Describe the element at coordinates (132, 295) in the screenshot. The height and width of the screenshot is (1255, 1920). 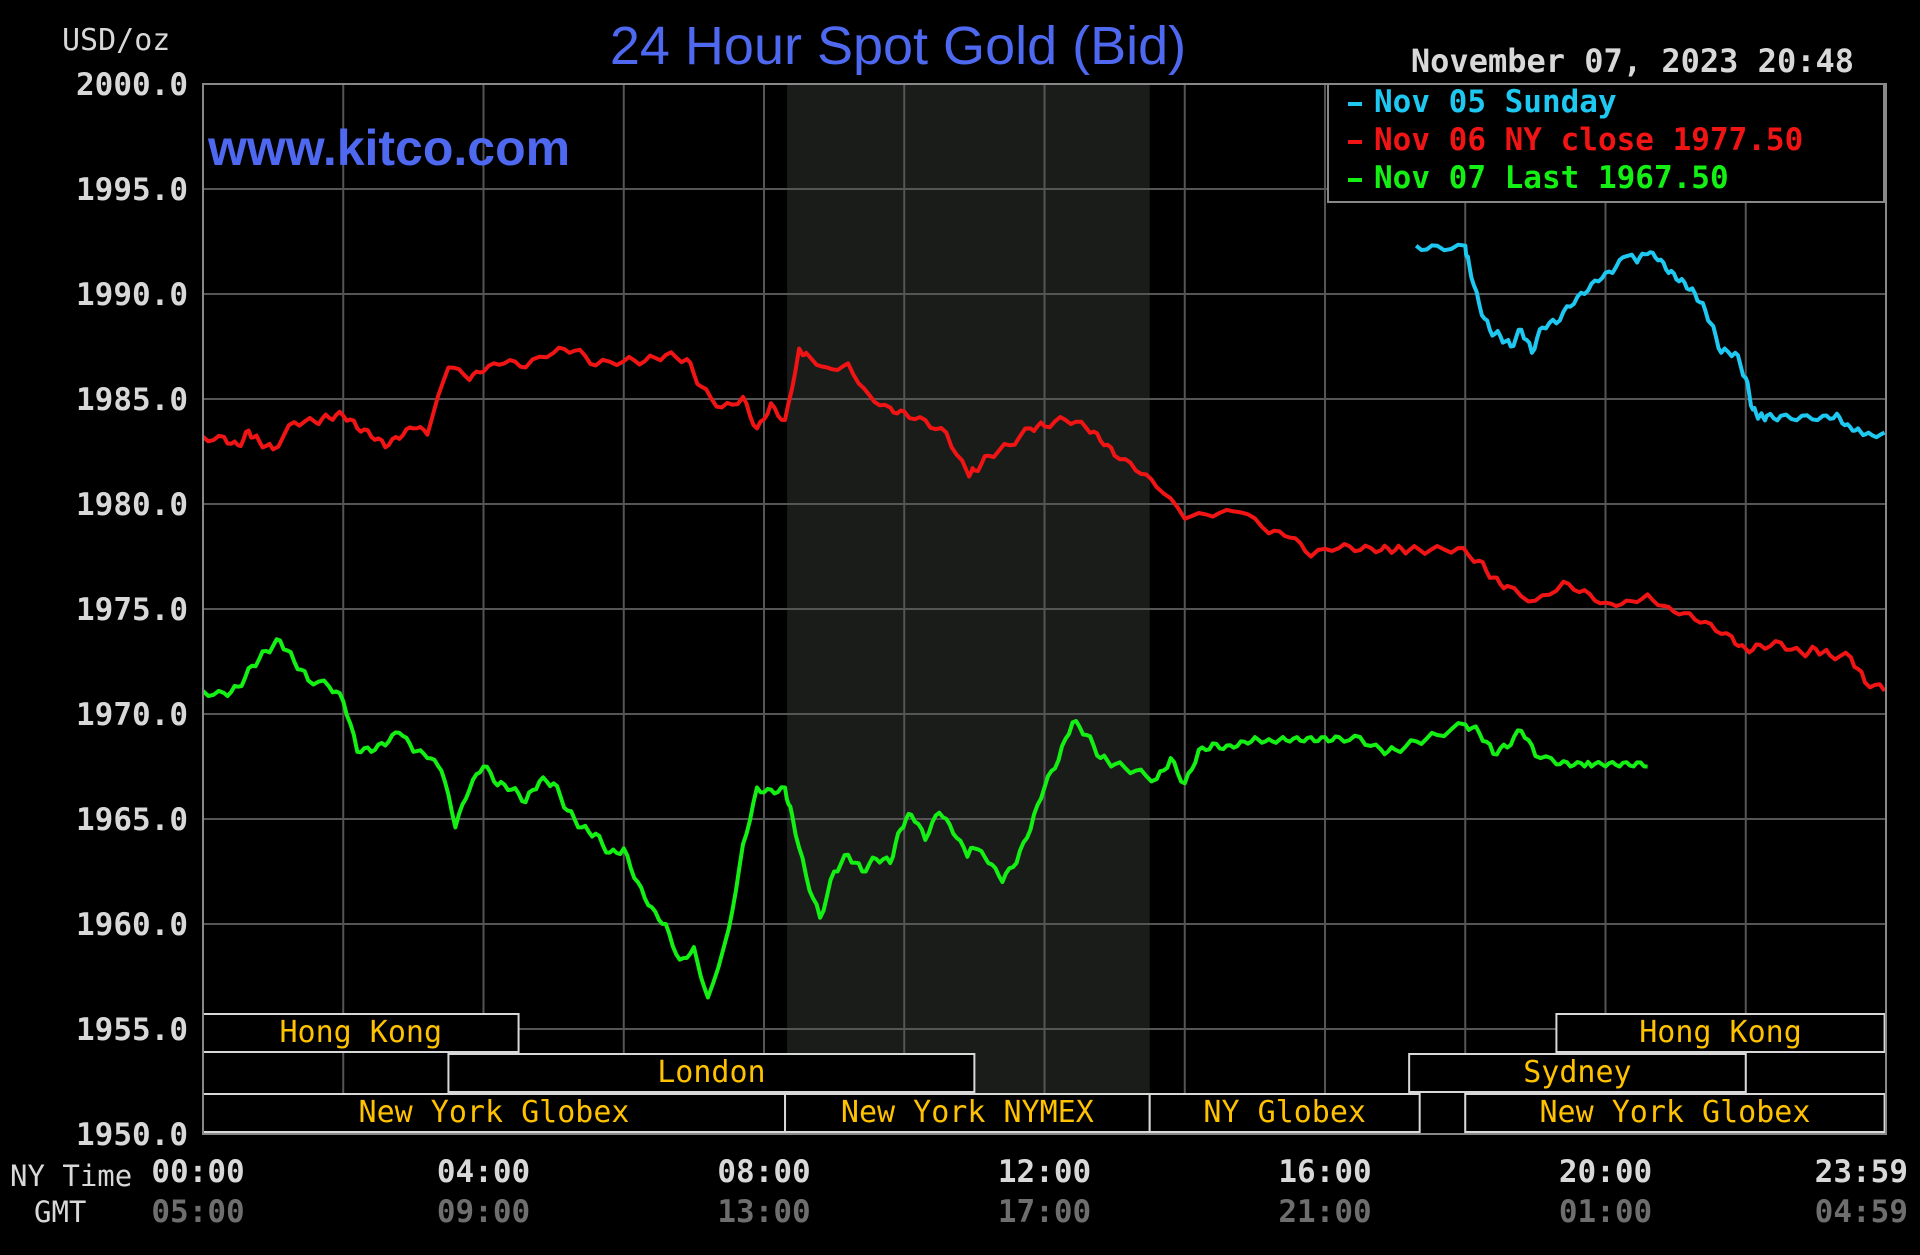
I see `y-tick-label: 1990.0` at that location.